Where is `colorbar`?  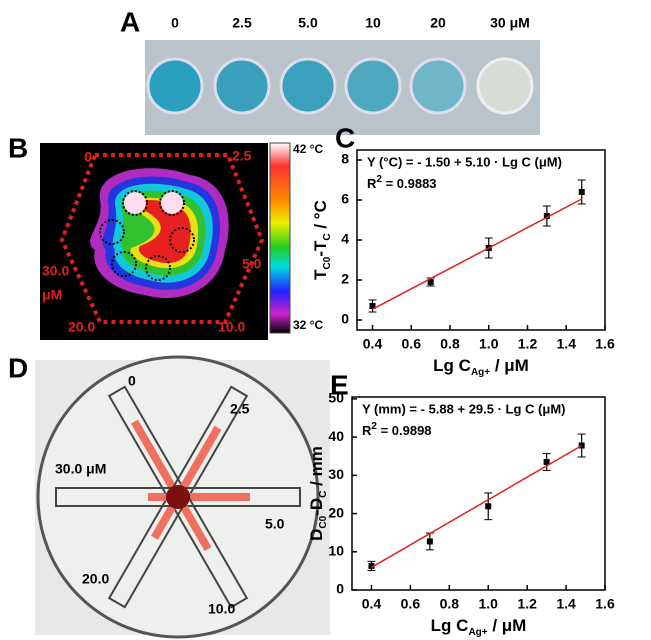 colorbar is located at coordinates (280, 238).